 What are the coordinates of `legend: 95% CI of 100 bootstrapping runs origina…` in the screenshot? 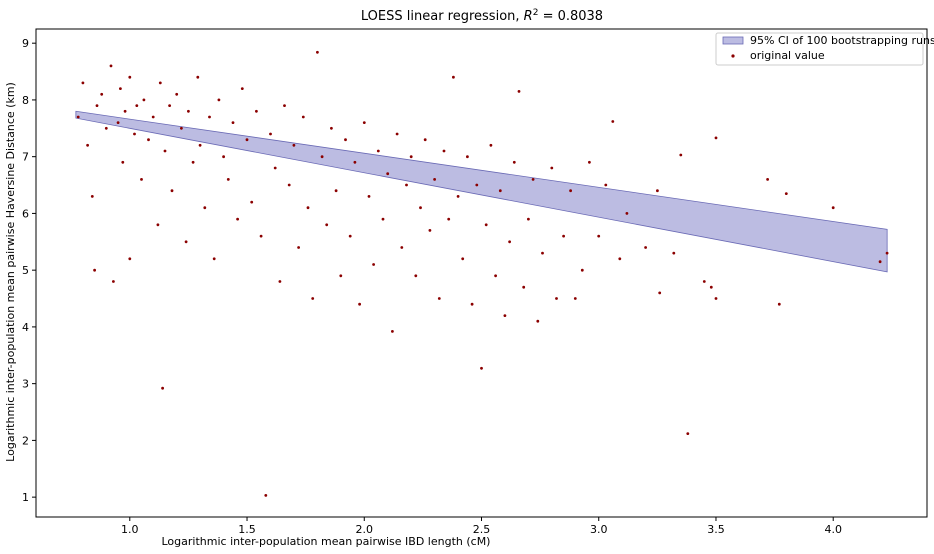 It's located at (824, 49).